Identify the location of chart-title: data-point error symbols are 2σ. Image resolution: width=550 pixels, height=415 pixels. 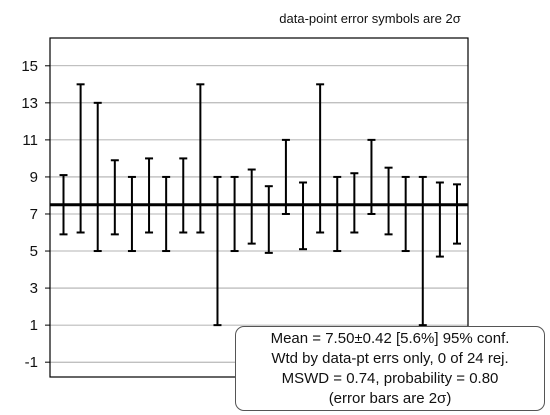
(370, 18).